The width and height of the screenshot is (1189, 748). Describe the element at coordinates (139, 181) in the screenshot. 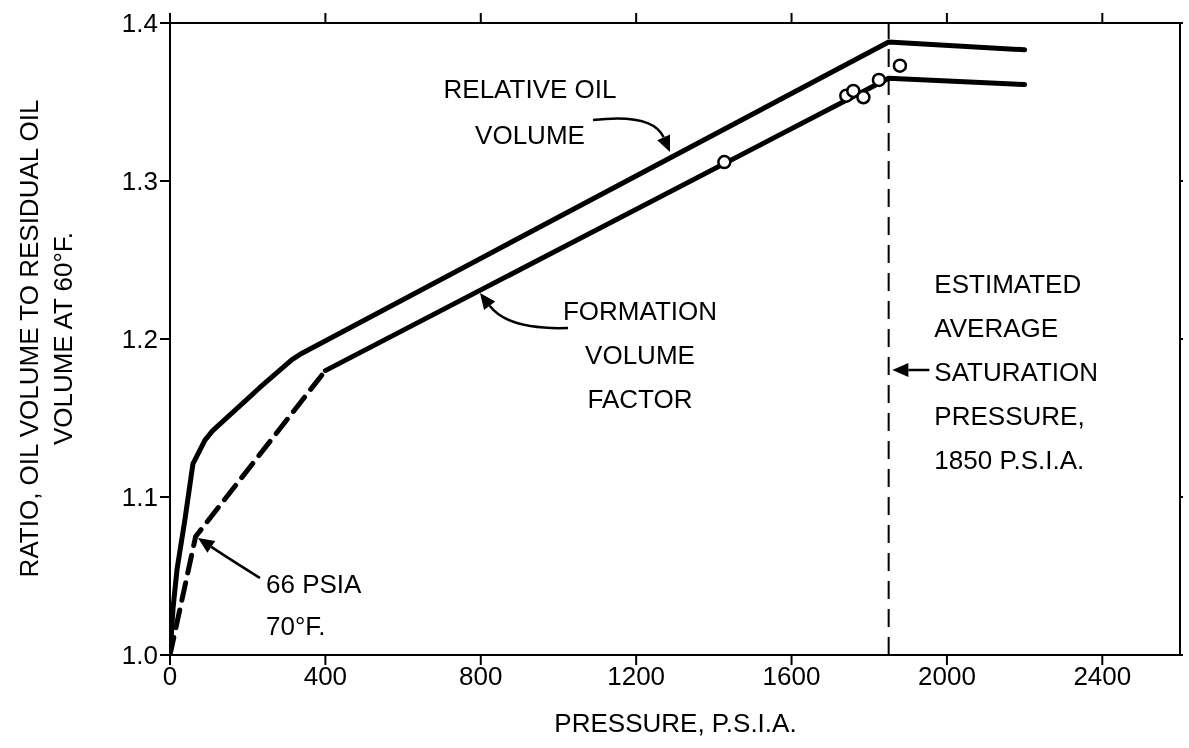

I see `y-tick-label: 1.3` at that location.